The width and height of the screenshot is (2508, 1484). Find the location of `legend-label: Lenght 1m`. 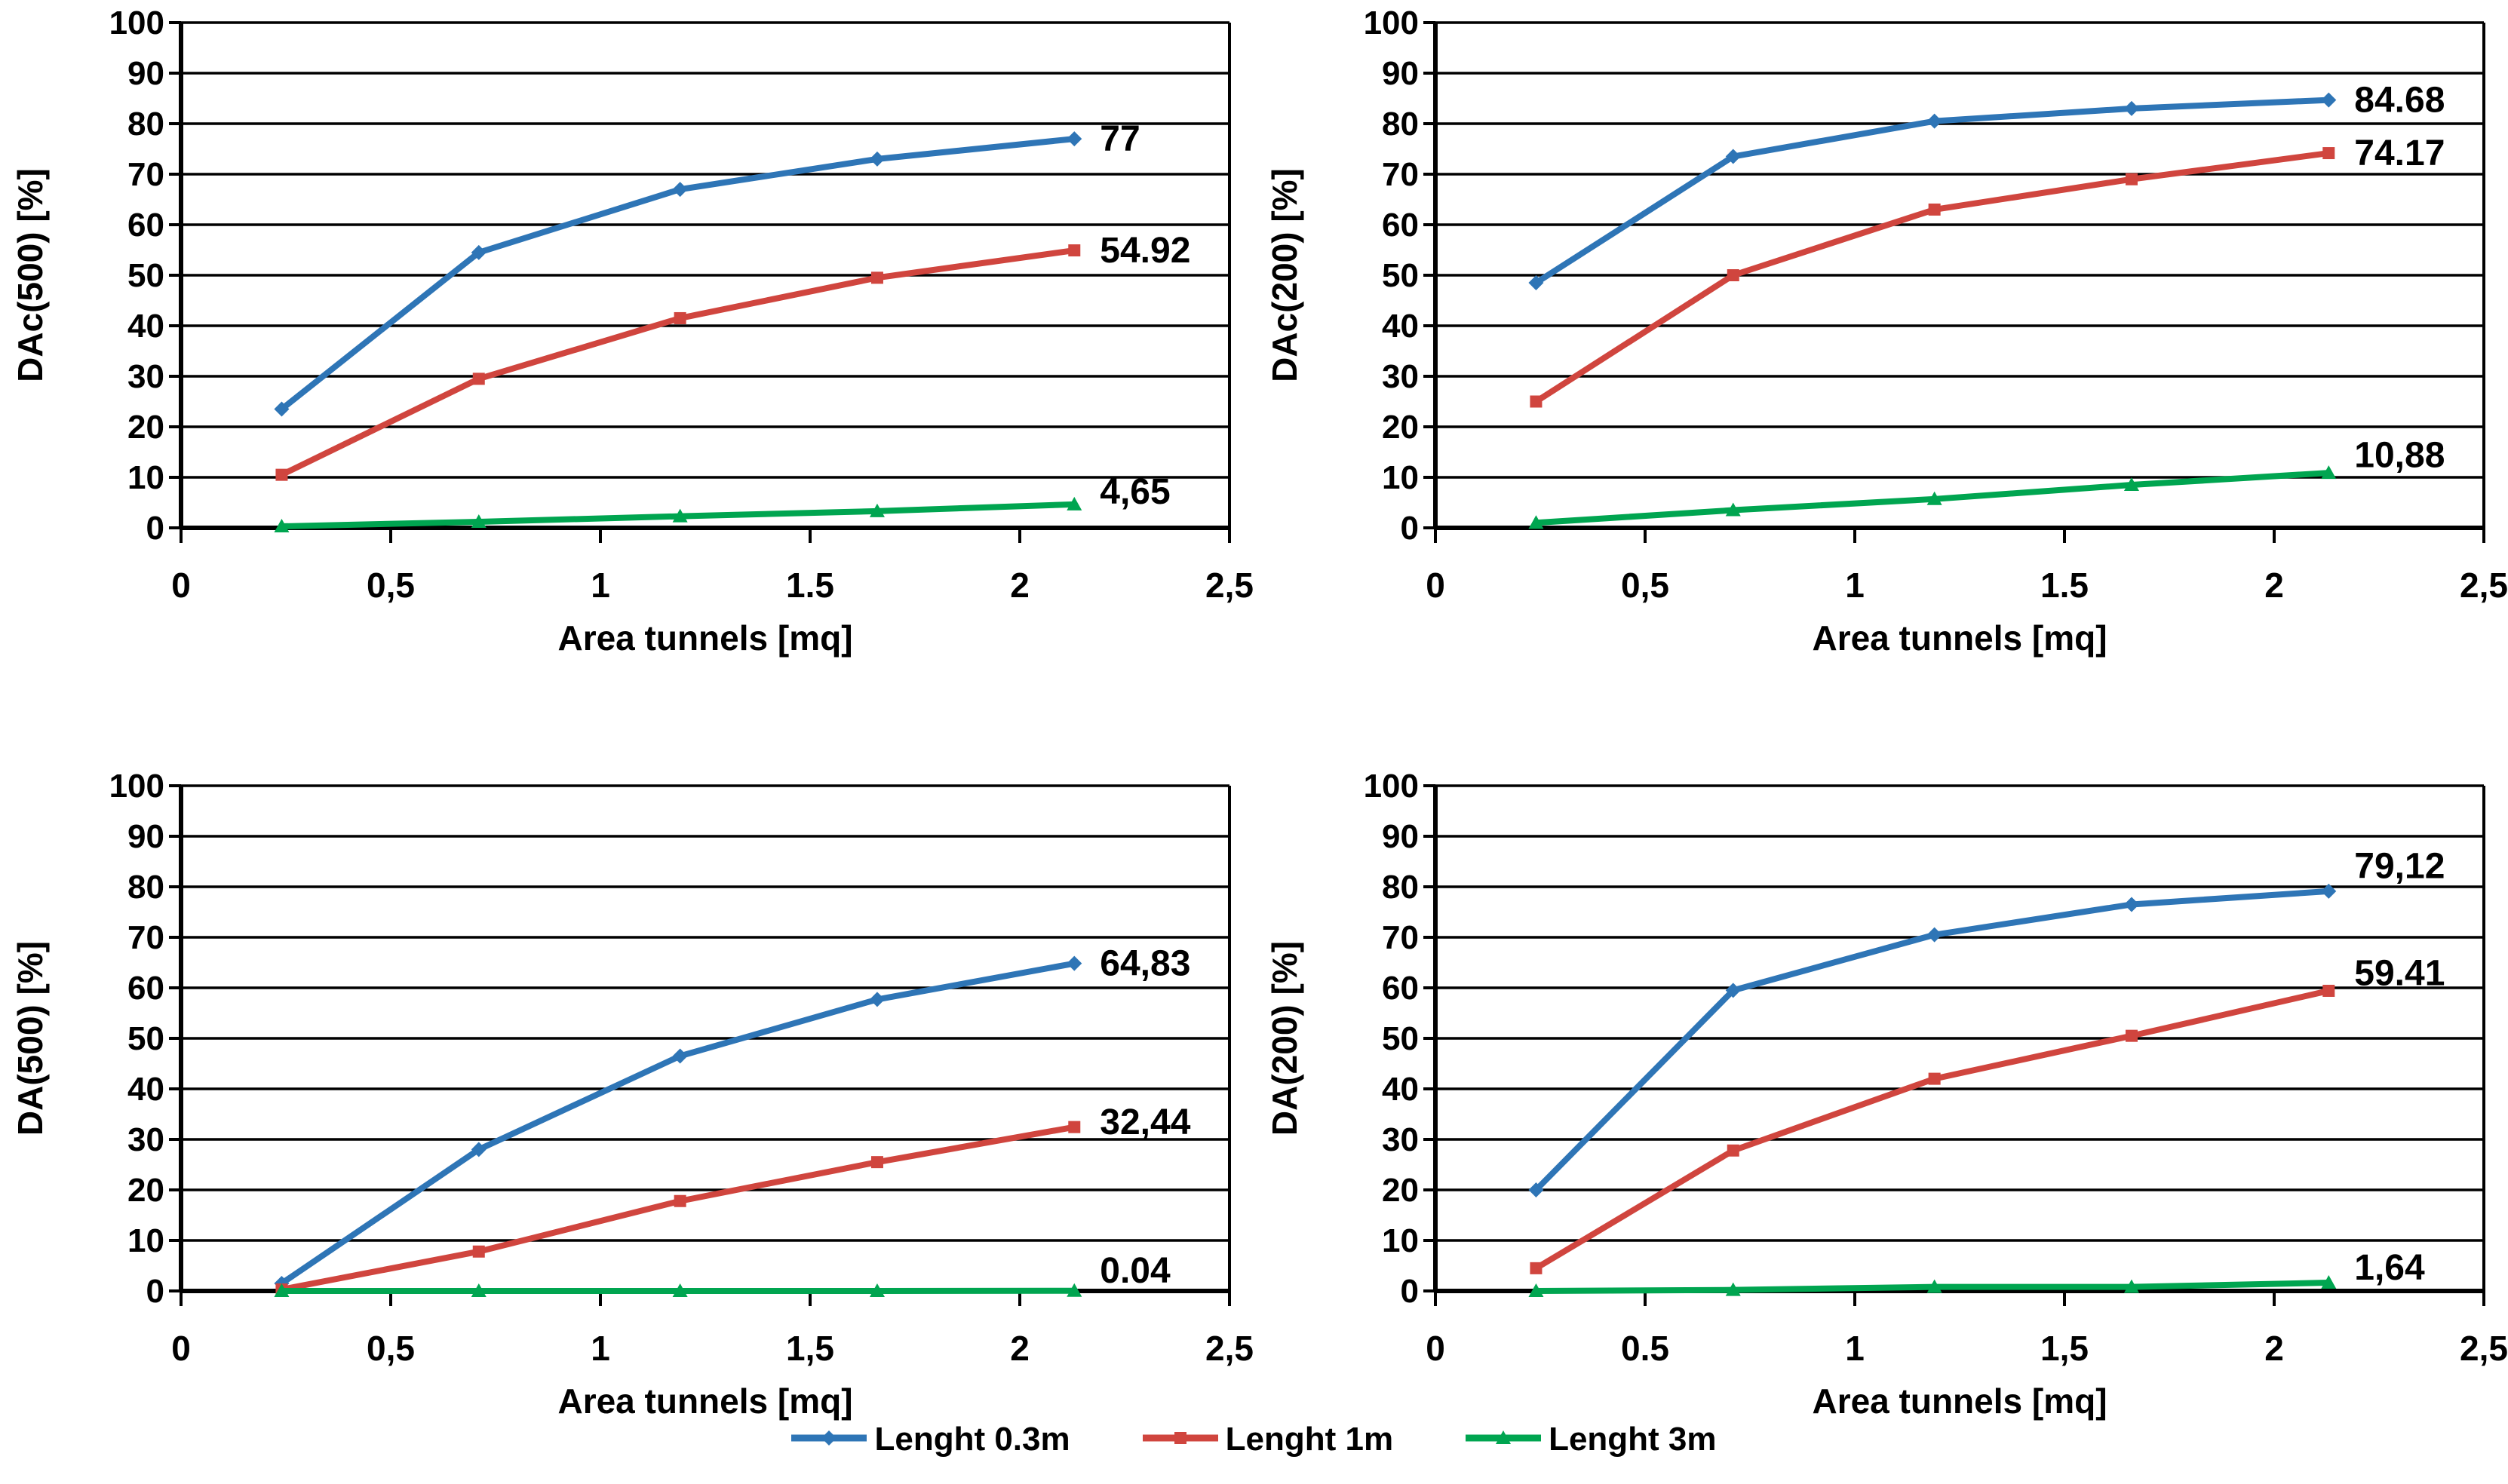

legend-label: Lenght 1m is located at coordinates (1309, 1439).